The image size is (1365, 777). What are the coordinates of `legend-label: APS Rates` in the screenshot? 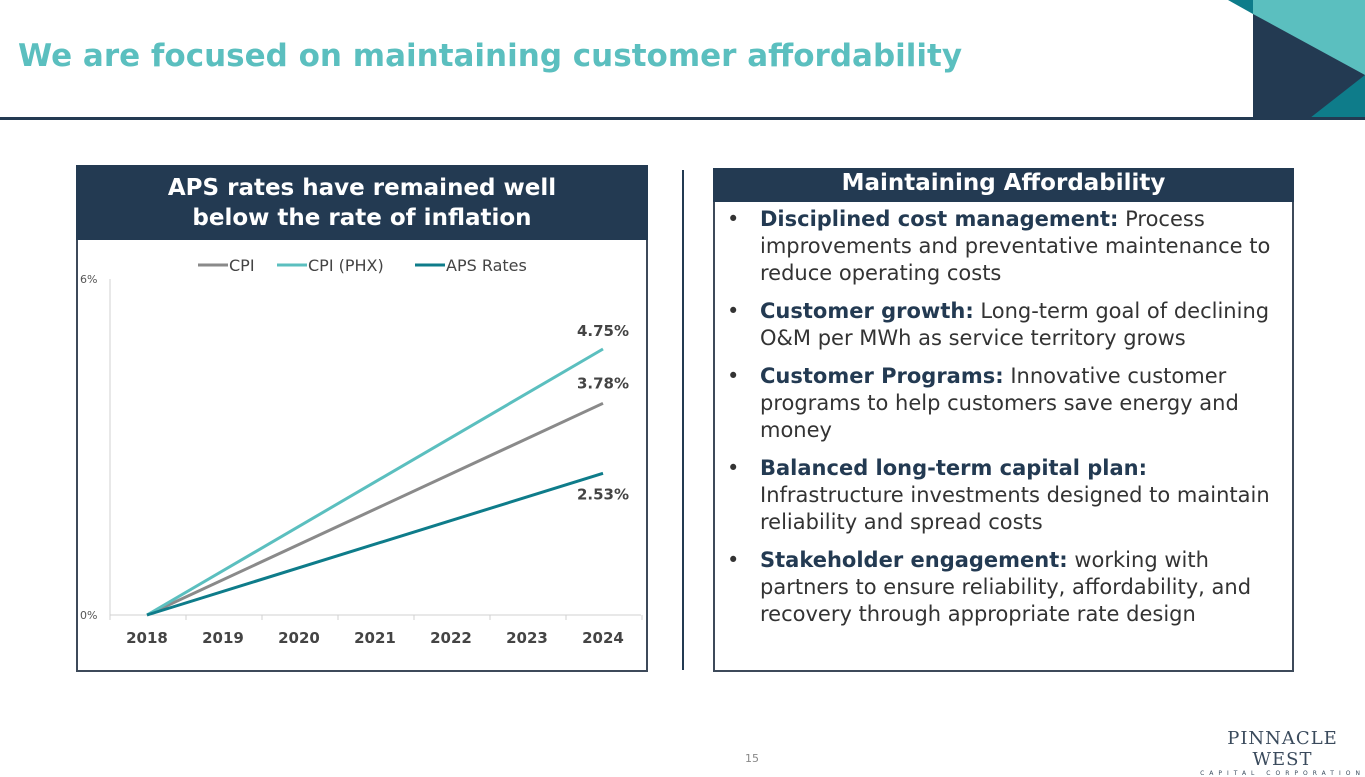 It's located at (486, 265).